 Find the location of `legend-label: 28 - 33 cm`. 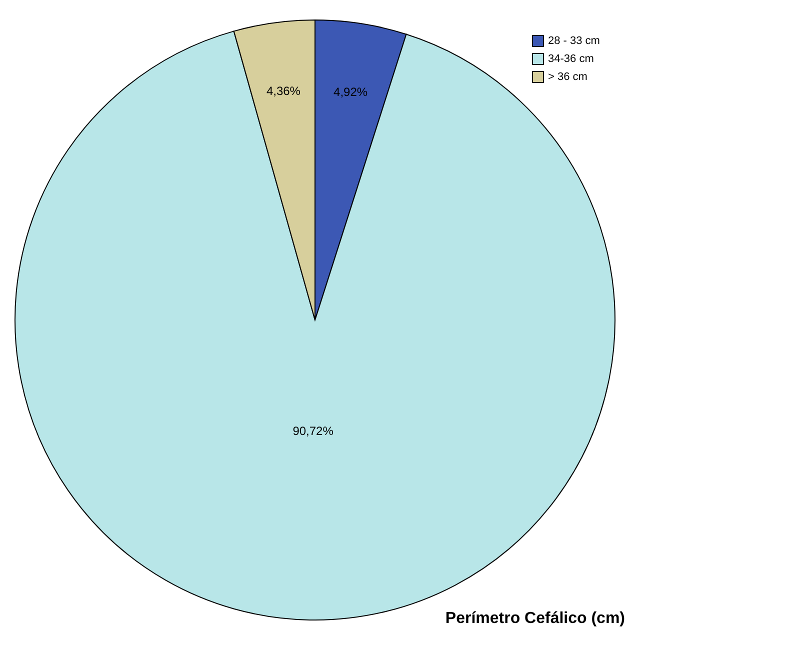

legend-label: 28 - 33 cm is located at coordinates (574, 41).